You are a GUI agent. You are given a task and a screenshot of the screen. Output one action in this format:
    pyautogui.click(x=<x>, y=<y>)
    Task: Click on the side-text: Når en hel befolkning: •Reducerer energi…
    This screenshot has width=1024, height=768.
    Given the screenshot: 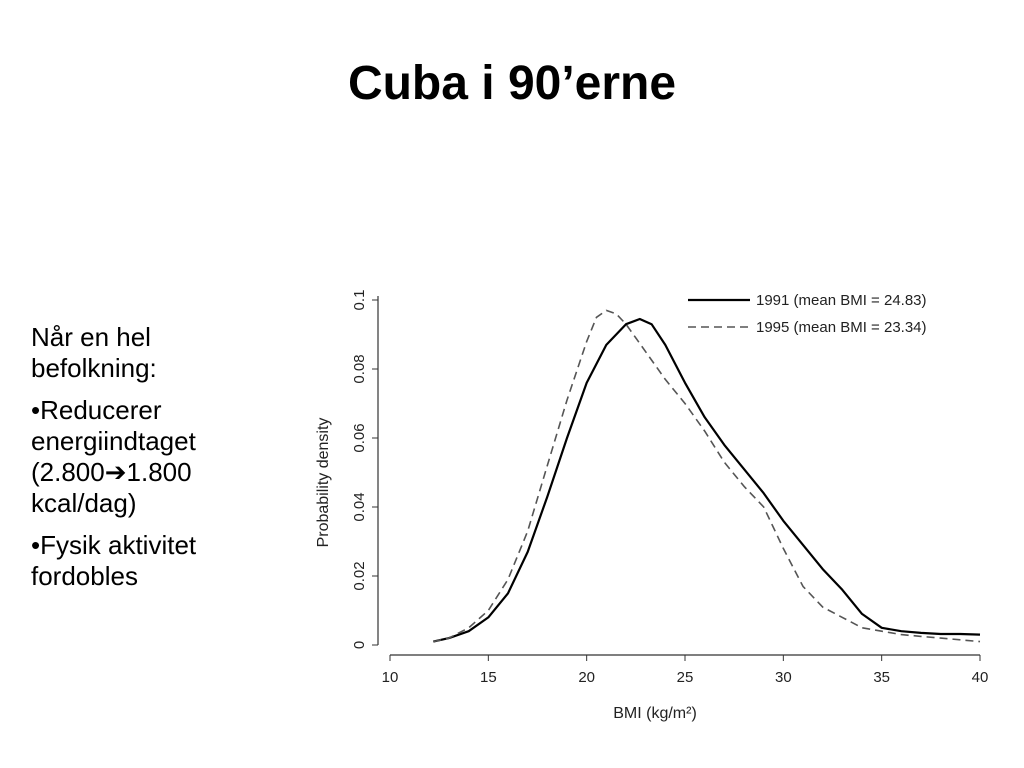 What is the action you would take?
    pyautogui.click(x=146, y=462)
    